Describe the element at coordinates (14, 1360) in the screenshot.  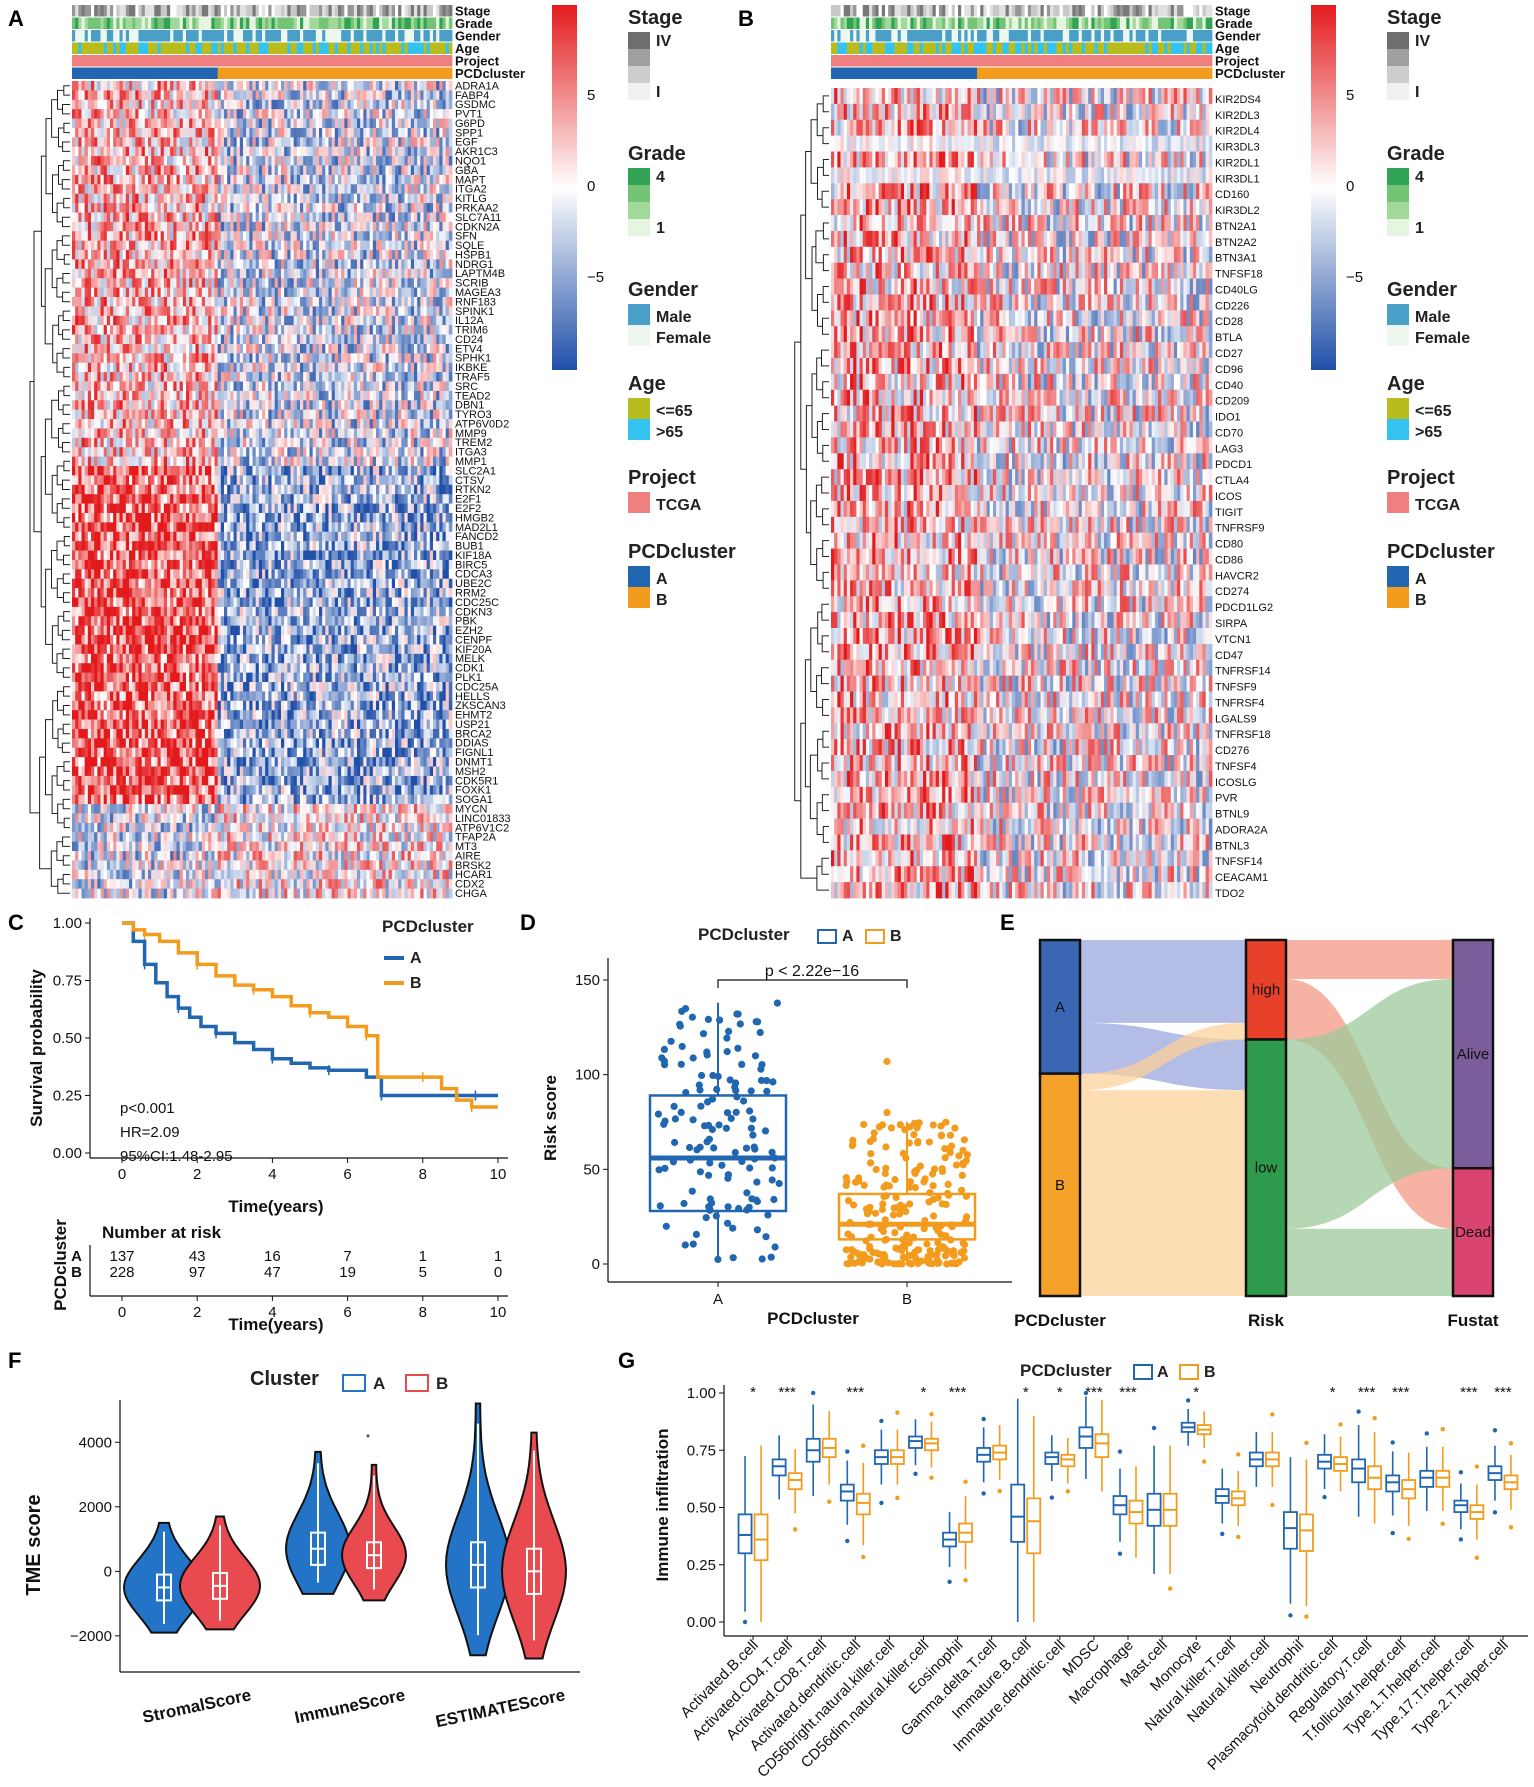
I see `panel-label-f: F` at that location.